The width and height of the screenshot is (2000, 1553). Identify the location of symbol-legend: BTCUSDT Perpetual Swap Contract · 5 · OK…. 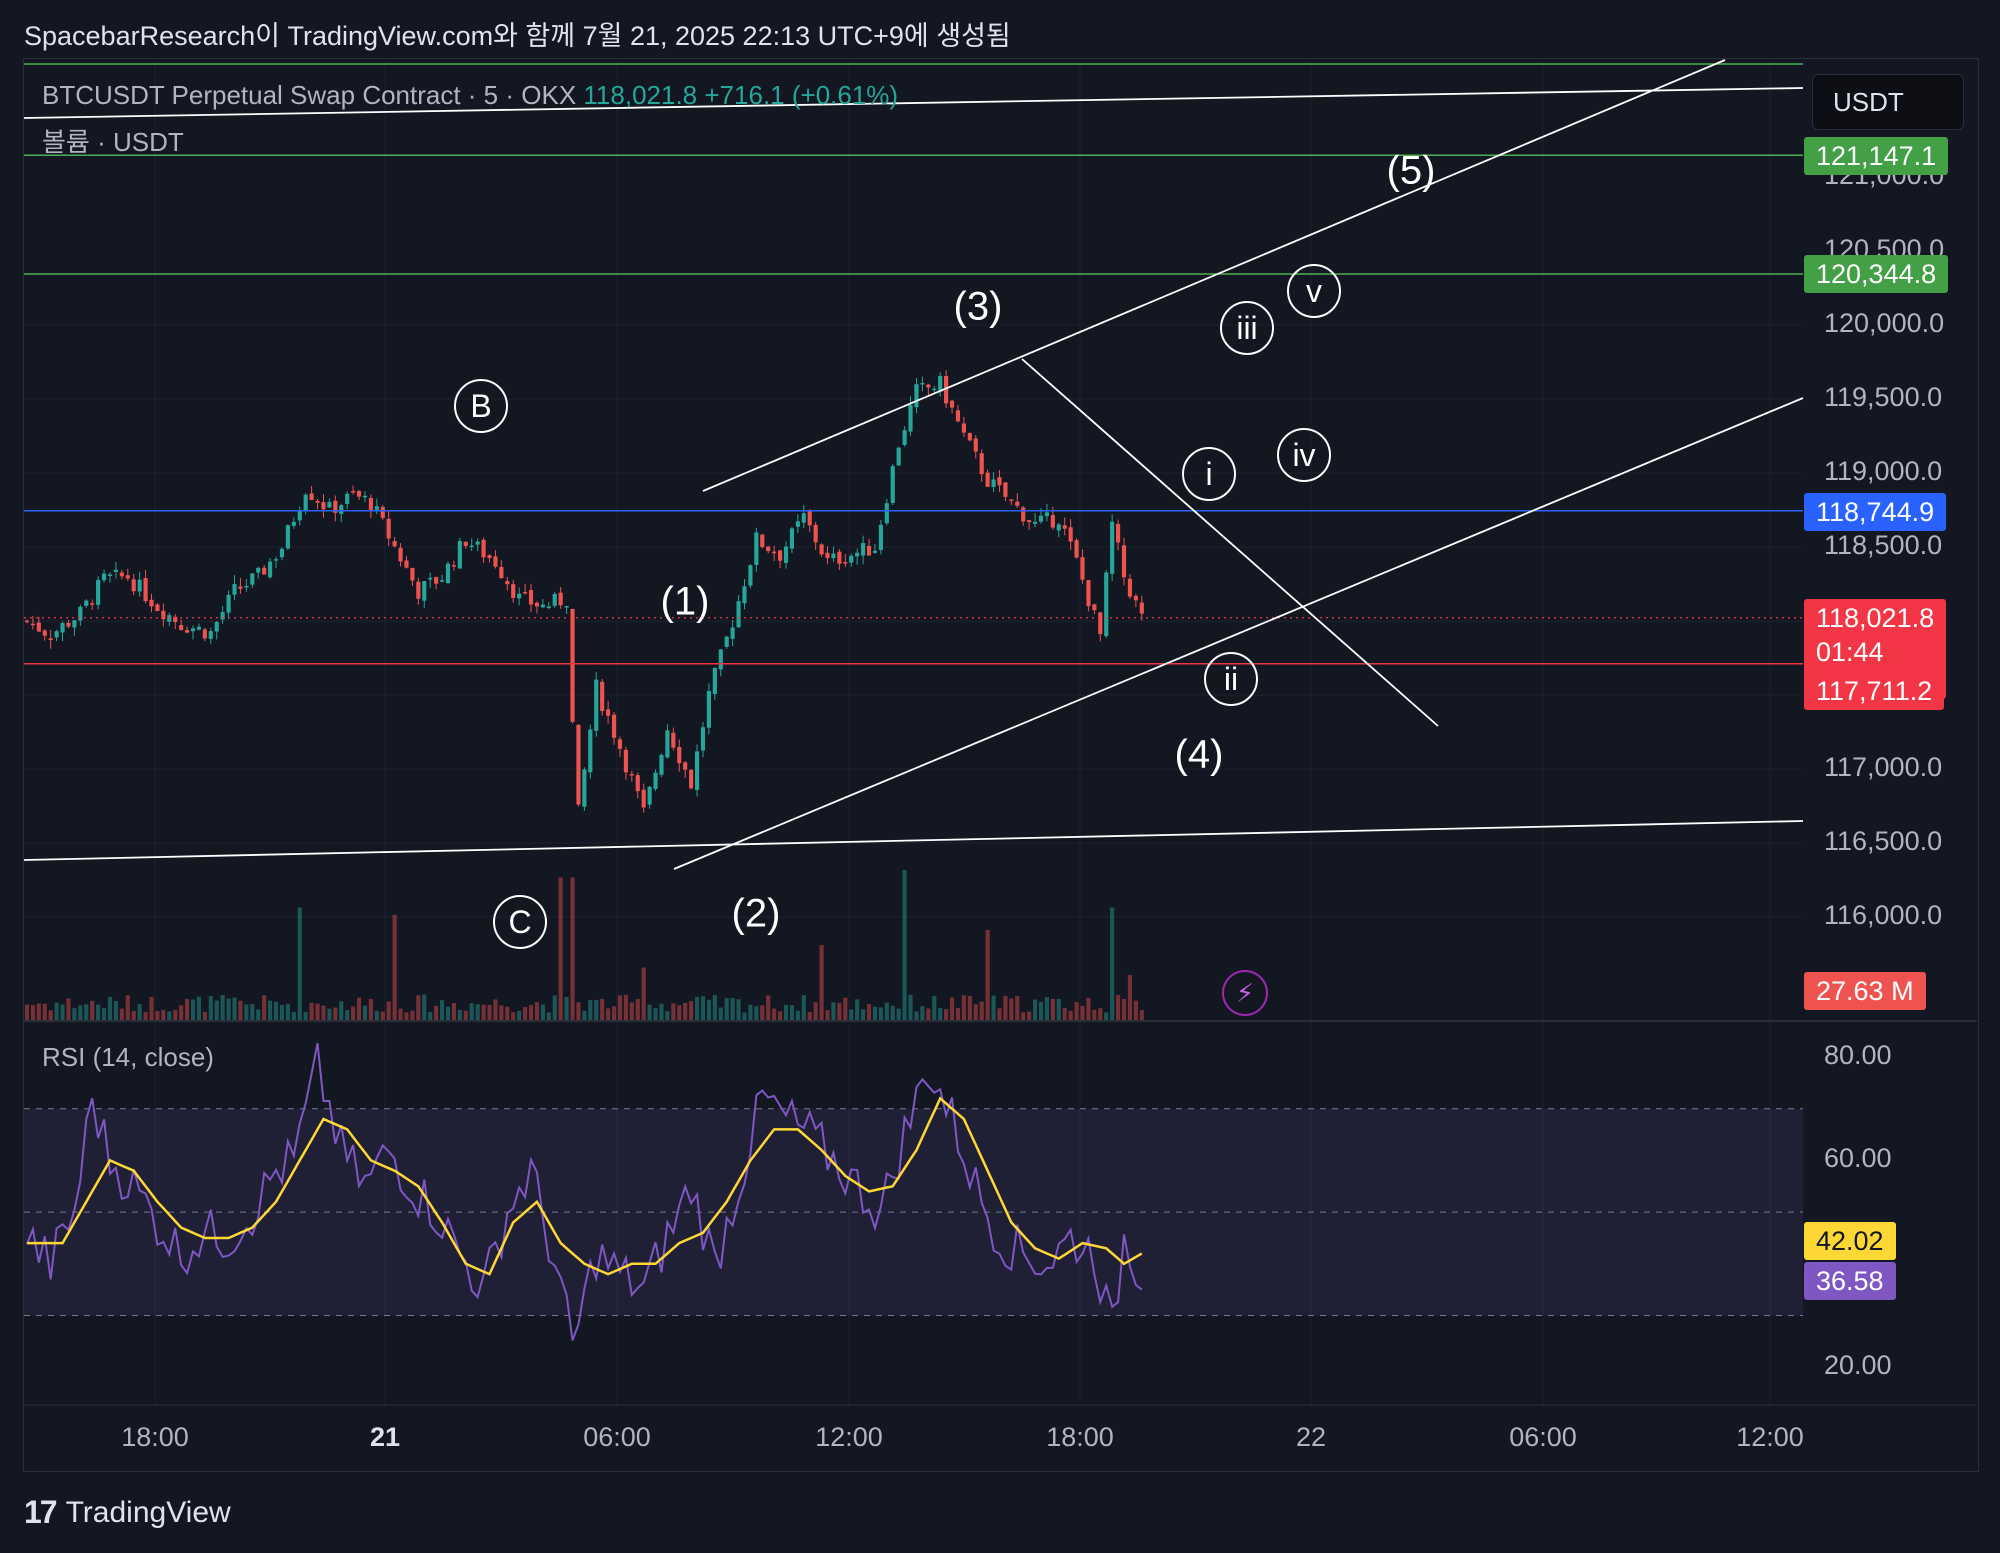
(470, 95).